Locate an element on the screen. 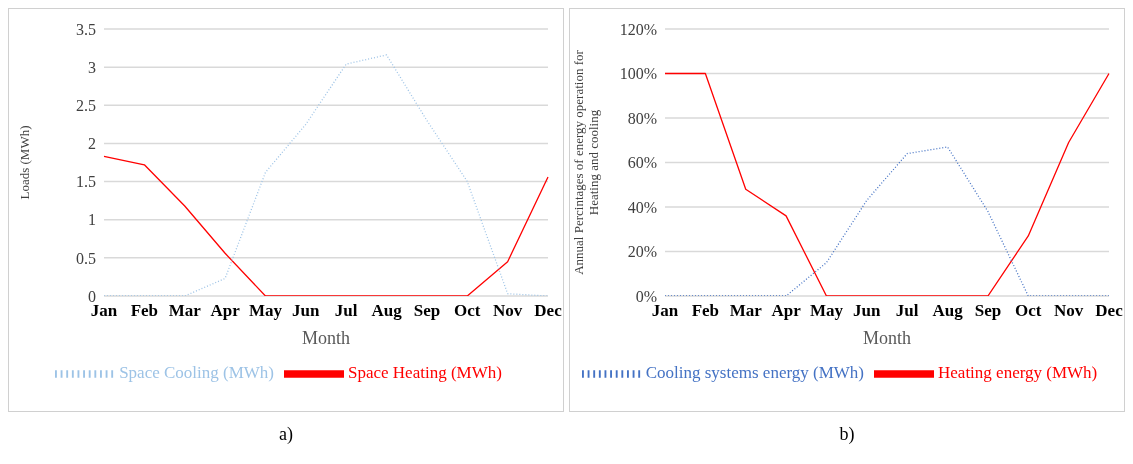  y-axis-title: Annual Percintages of energy operation for Heating and cooling is located at coordinates (586, 162).